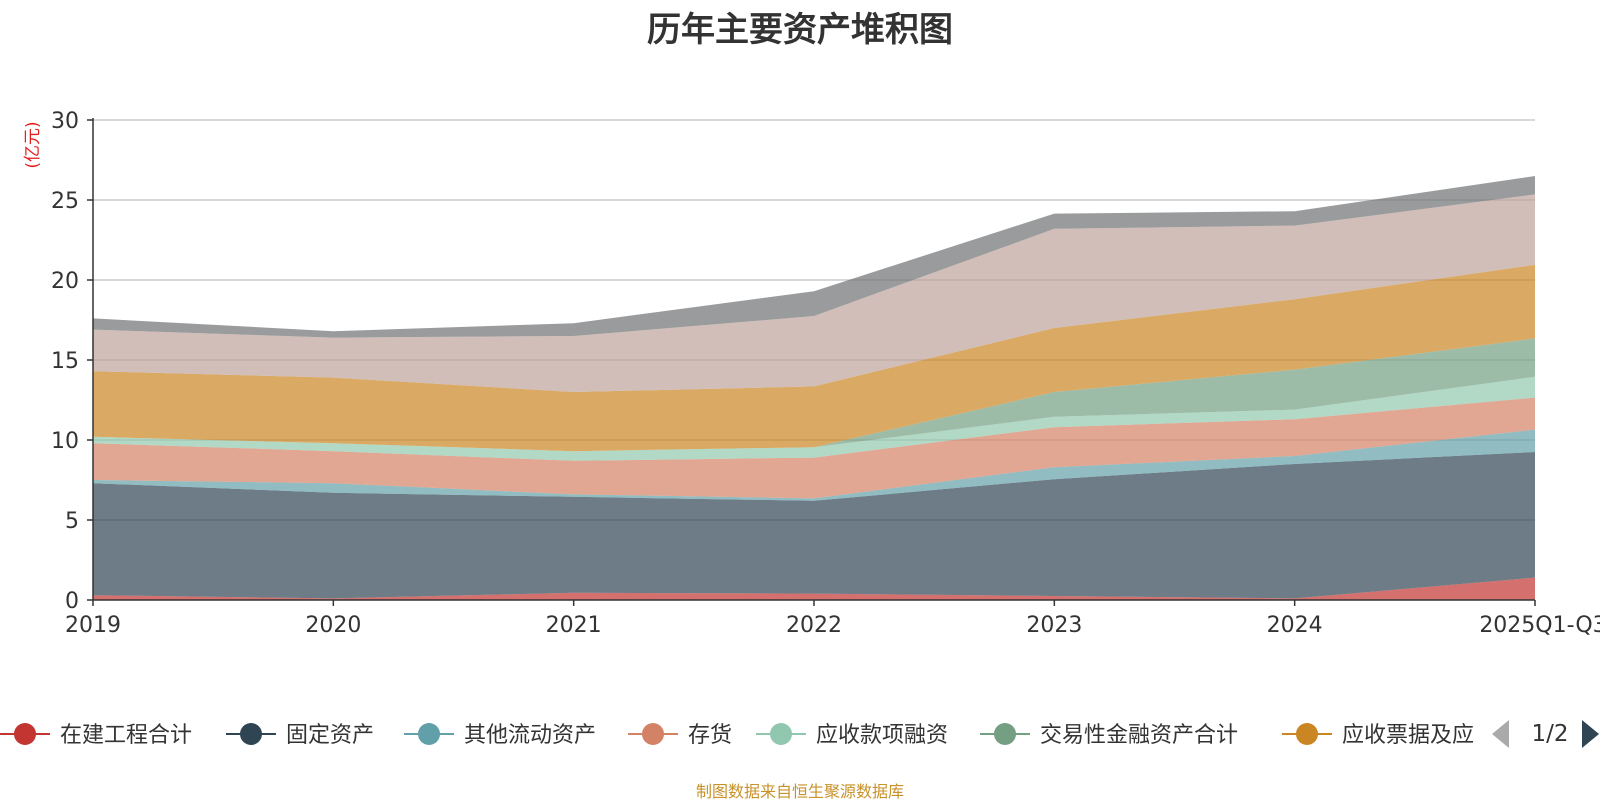 The height and width of the screenshot is (802, 1600). I want to click on legend-label: 固定资产, so click(330, 735).